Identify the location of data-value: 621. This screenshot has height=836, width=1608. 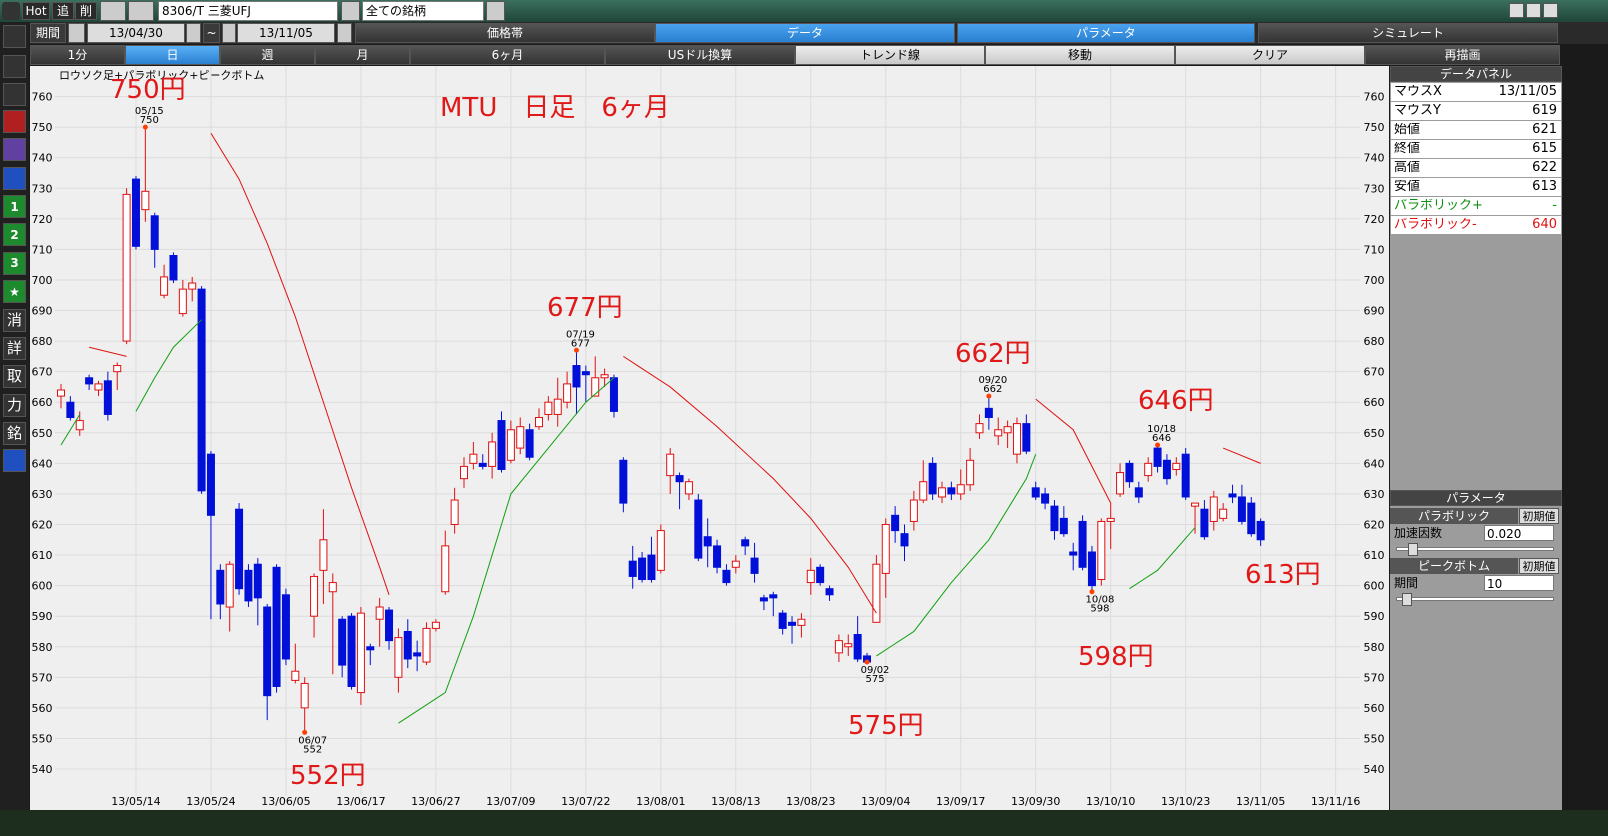
(1544, 130).